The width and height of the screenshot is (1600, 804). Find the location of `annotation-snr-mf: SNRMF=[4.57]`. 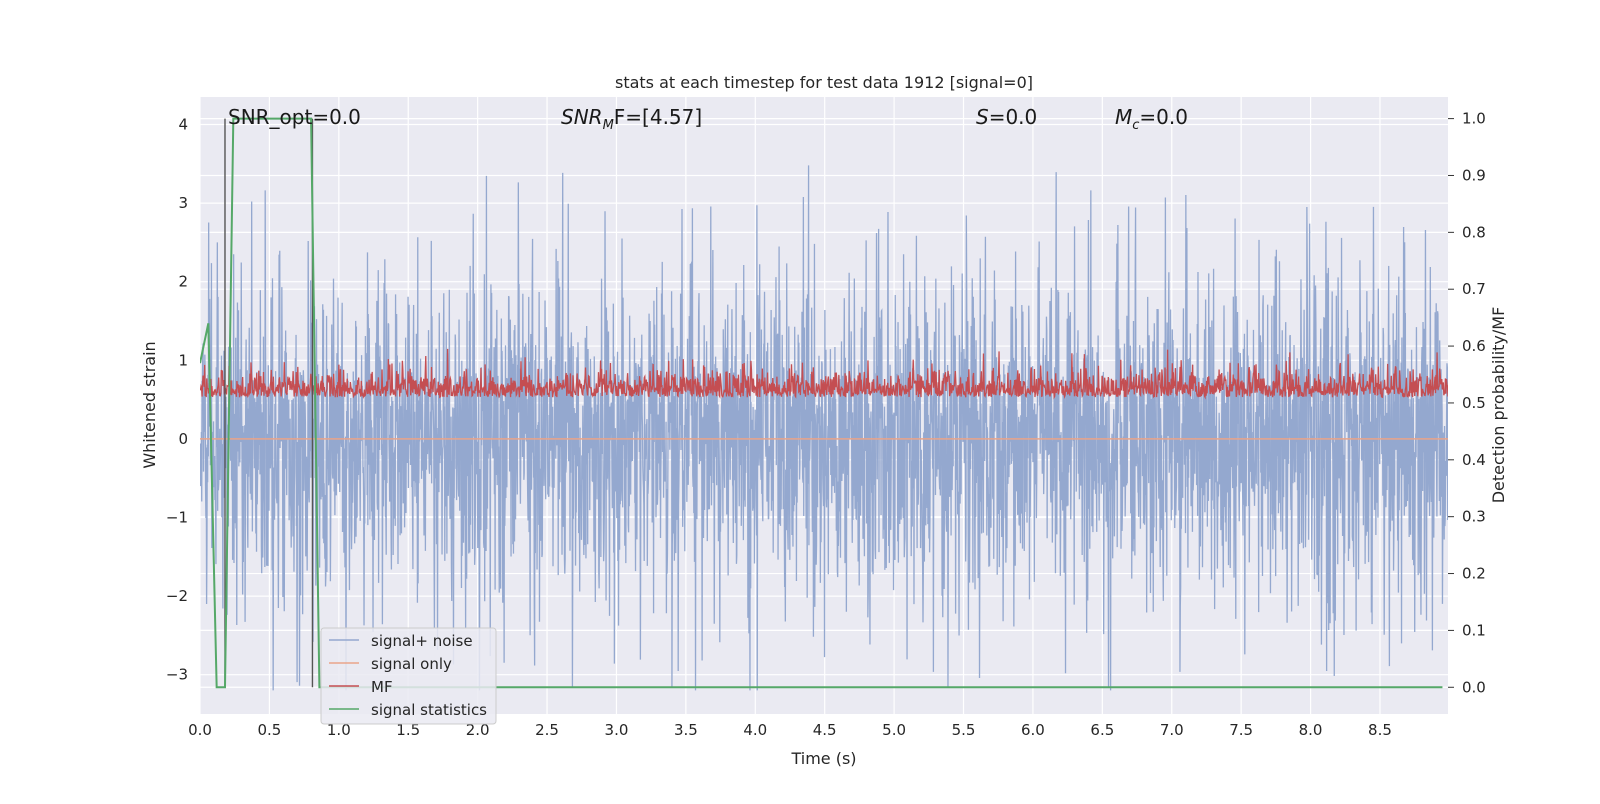

annotation-snr-mf: SNRMF=[4.57] is located at coordinates (631, 119).